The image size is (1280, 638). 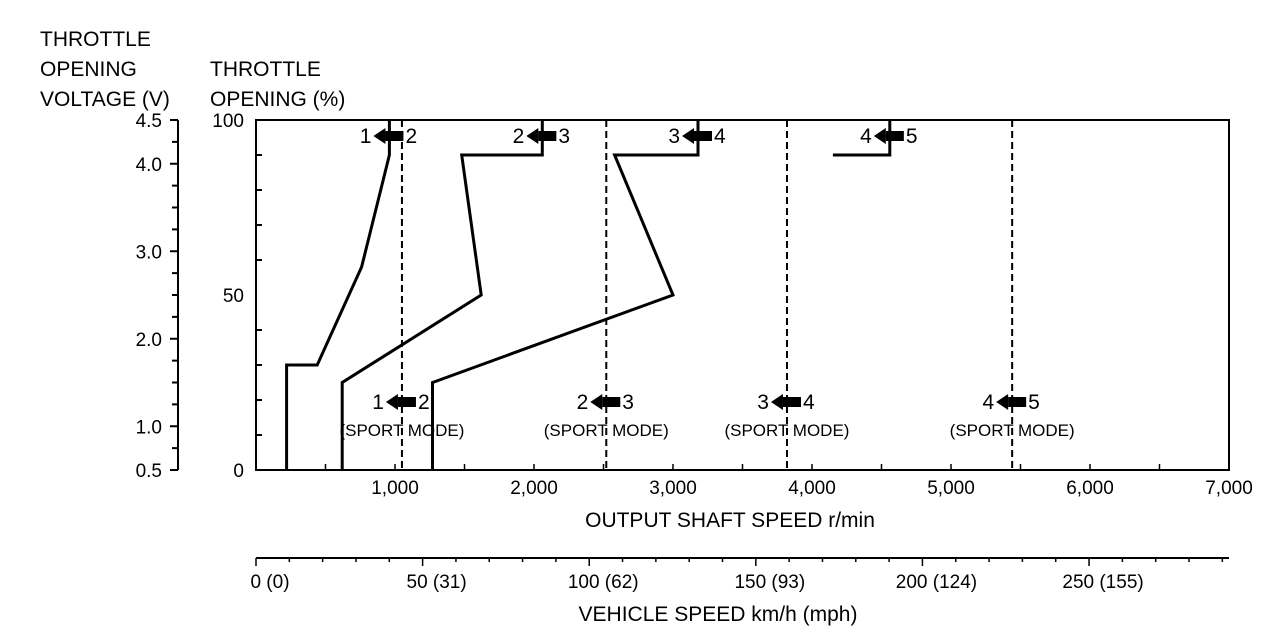 I want to click on sport-mode-label-3-4-arrow-icon, so click(x=776, y=402).